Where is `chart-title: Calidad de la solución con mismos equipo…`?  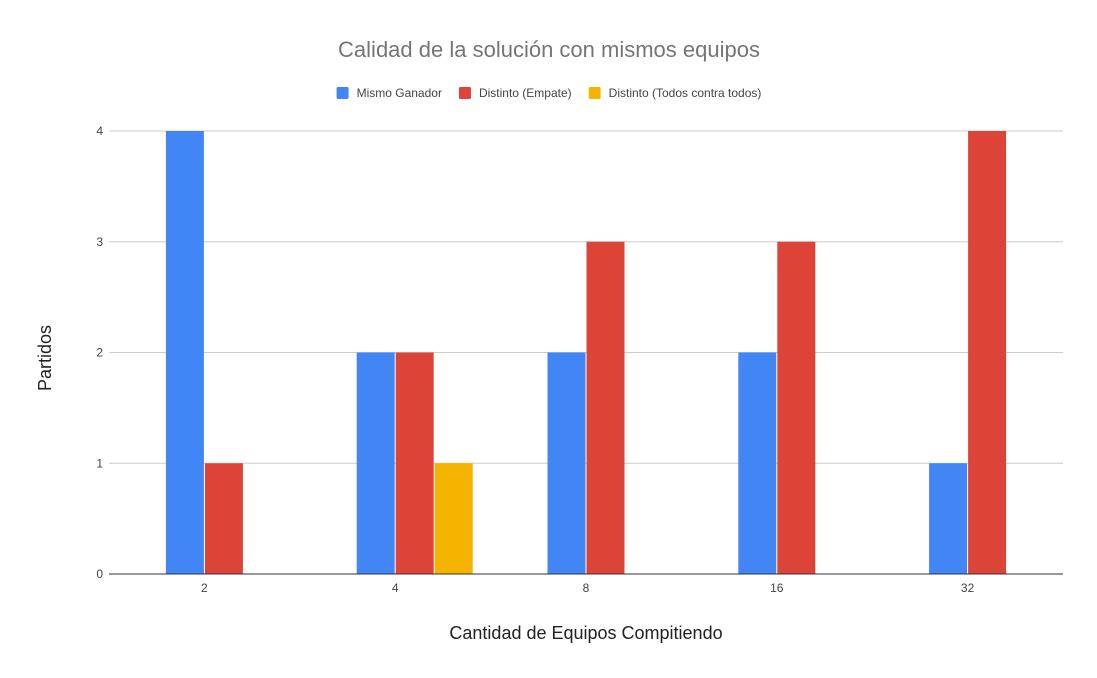 chart-title: Calidad de la solución con mismos equipo… is located at coordinates (549, 49).